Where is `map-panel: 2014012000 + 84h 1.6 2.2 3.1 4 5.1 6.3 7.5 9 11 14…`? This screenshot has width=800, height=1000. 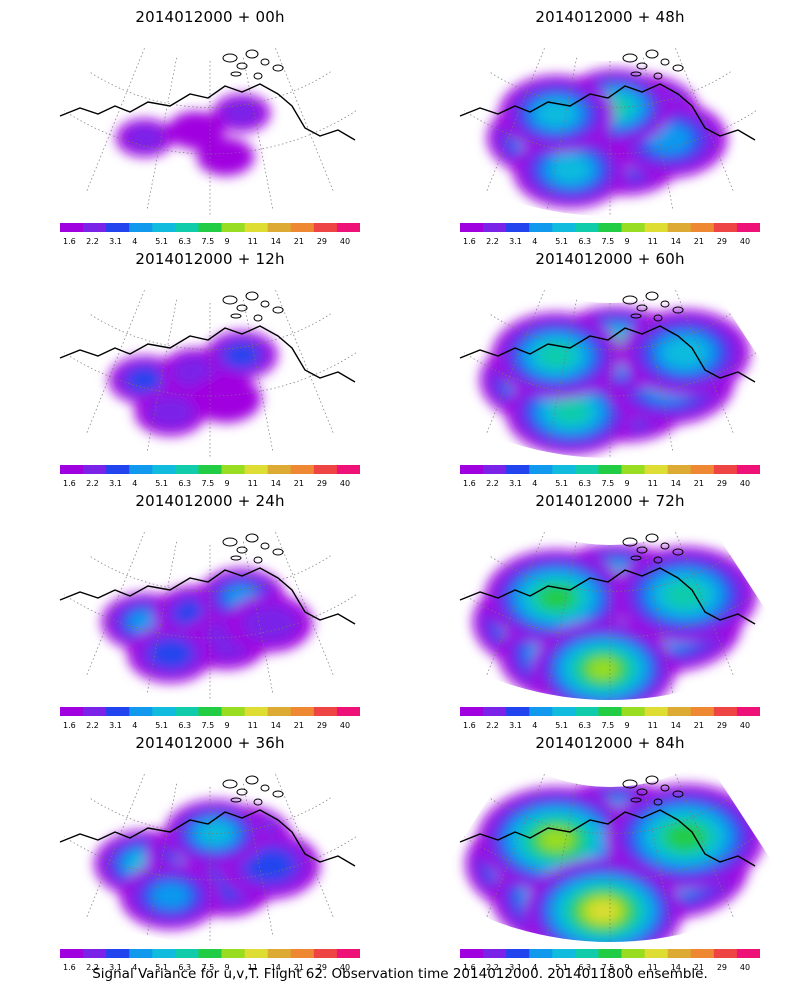 map-panel: 2014012000 + 84h 1.6 2.2 3.1 4 5.1 6.3 7.5 9 11 14… is located at coordinates (610, 856).